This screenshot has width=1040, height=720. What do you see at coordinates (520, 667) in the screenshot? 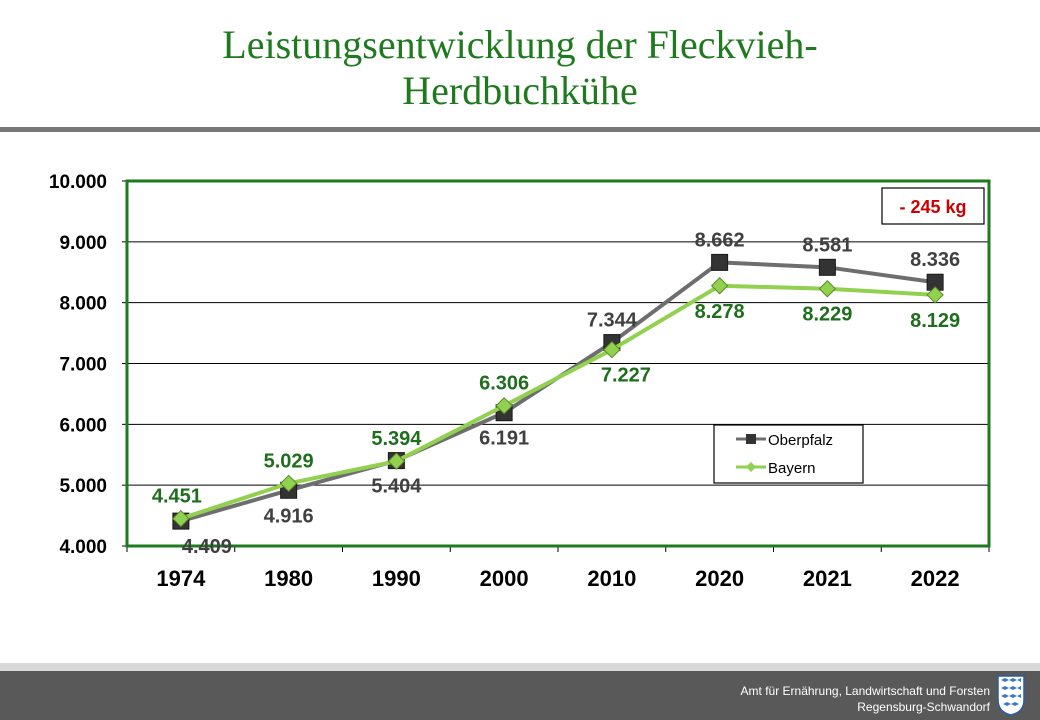
I see `footer-band` at bounding box center [520, 667].